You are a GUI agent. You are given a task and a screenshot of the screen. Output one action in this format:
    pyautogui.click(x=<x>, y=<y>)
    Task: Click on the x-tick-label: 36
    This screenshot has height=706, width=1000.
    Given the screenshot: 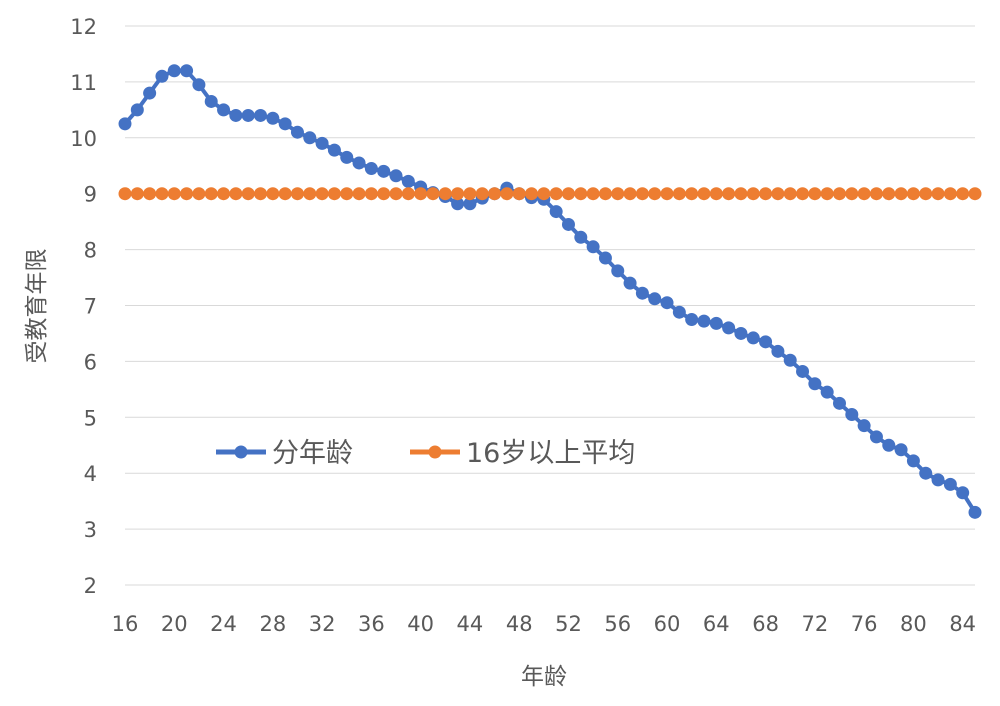 What is the action you would take?
    pyautogui.click(x=371, y=624)
    